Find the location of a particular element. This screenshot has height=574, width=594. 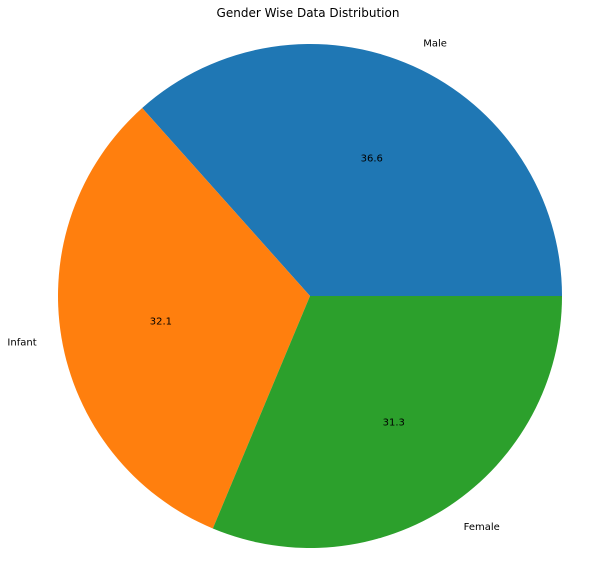

slice-value-male: 36.6 is located at coordinates (372, 159).